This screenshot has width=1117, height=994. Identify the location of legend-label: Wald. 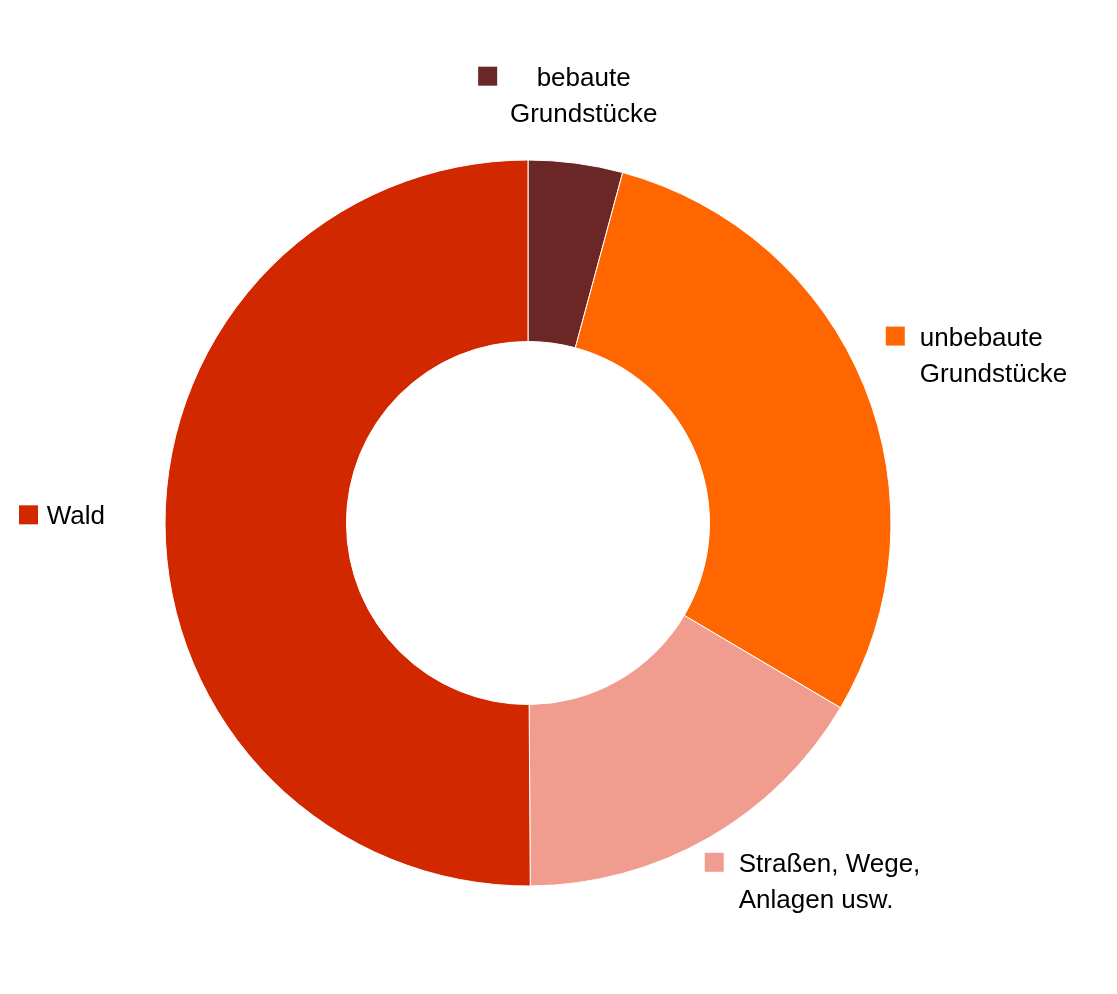
(75, 515).